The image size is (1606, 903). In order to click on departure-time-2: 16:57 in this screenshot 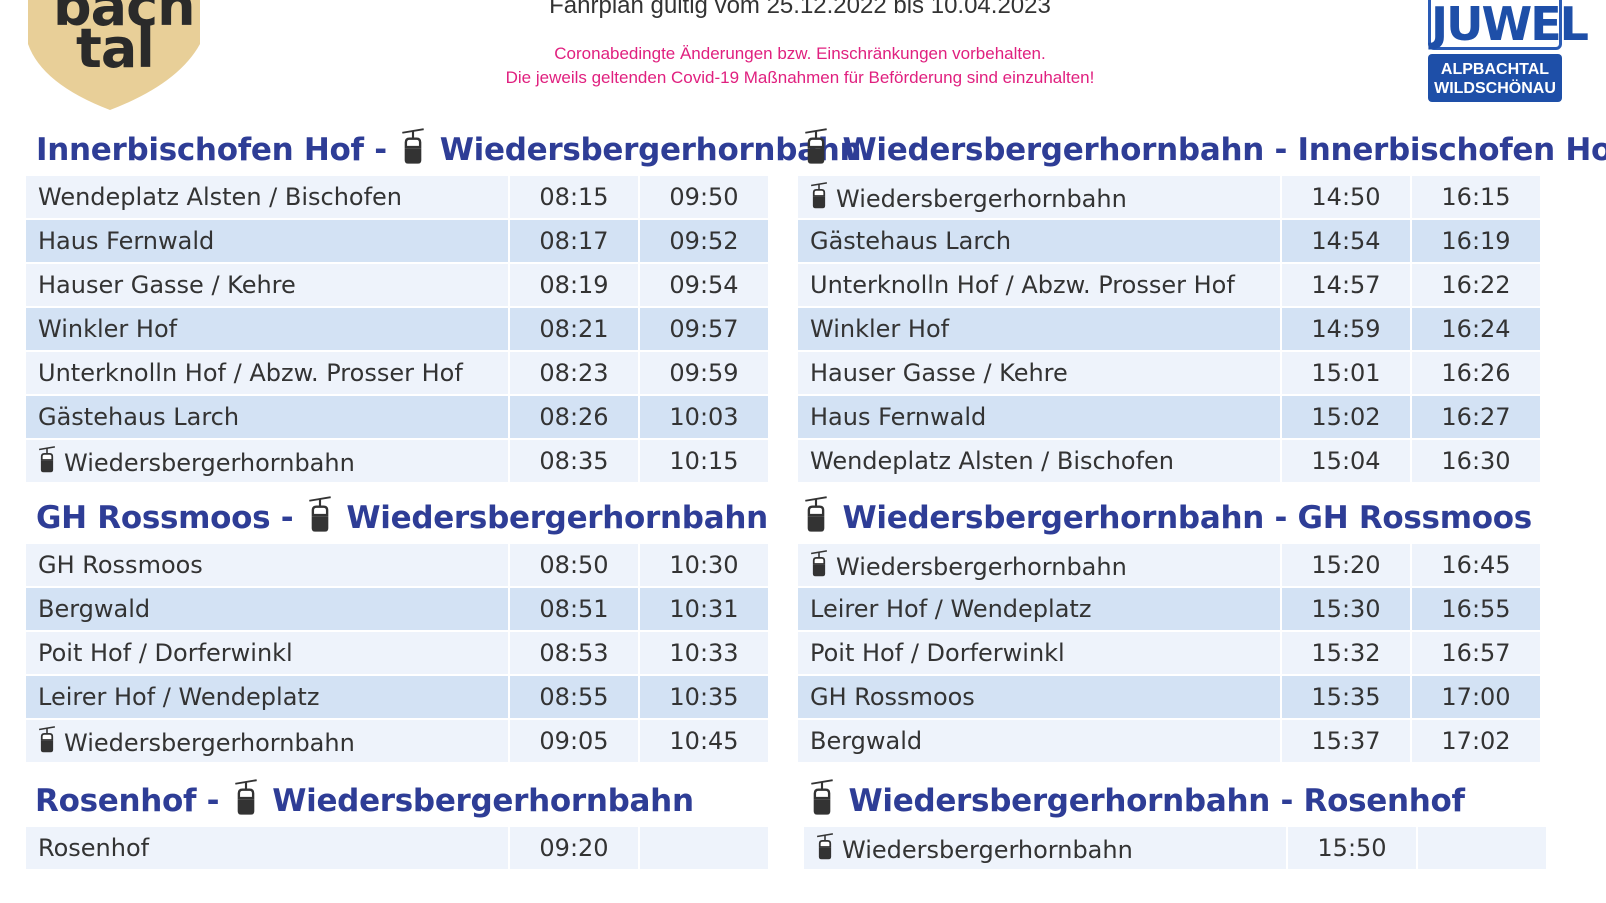, I will do `click(1475, 654)`.